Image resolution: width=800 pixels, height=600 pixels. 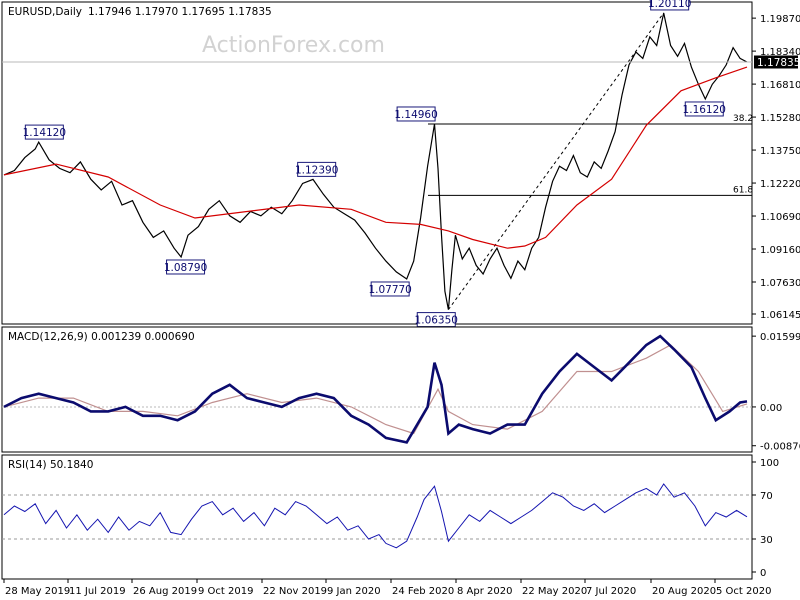 What do you see at coordinates (763, 573) in the screenshot?
I see `rsi-y-tick-label: 0` at bounding box center [763, 573].